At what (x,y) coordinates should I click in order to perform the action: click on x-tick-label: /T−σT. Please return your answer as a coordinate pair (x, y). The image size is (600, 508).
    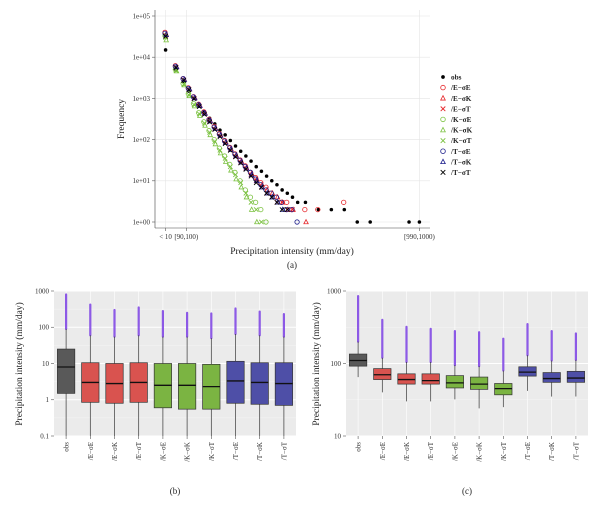
    Looking at the image, I should click on (576, 450).